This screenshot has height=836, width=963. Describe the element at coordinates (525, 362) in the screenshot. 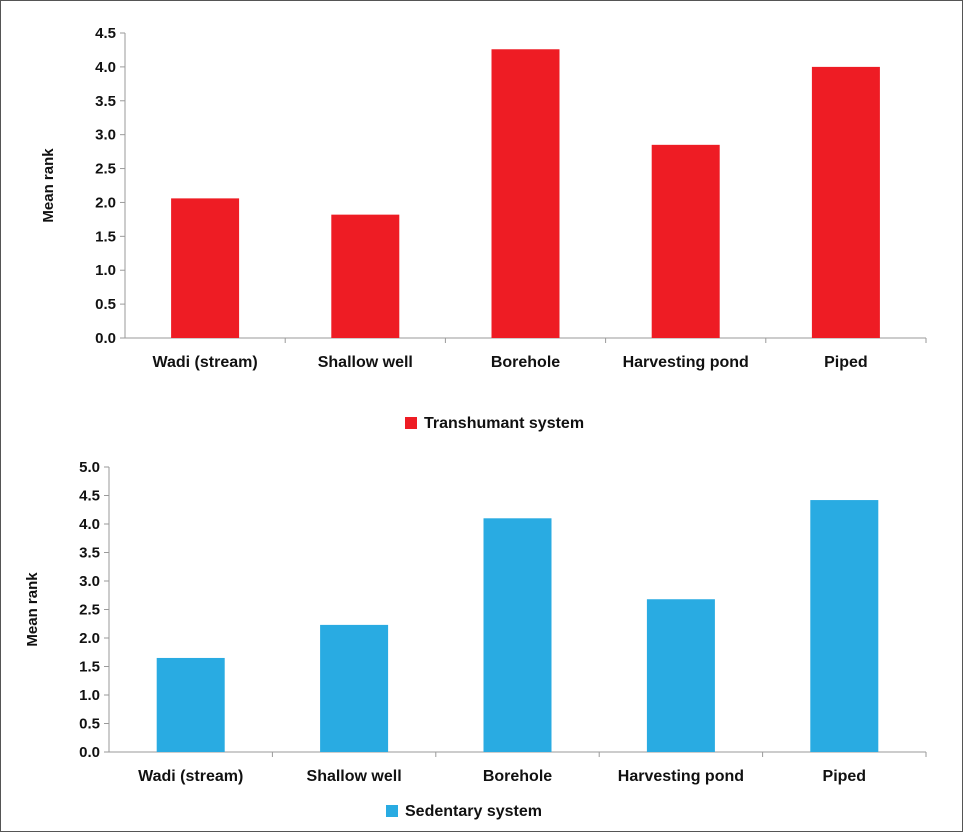

I see `top-category-label: Borehole` at that location.